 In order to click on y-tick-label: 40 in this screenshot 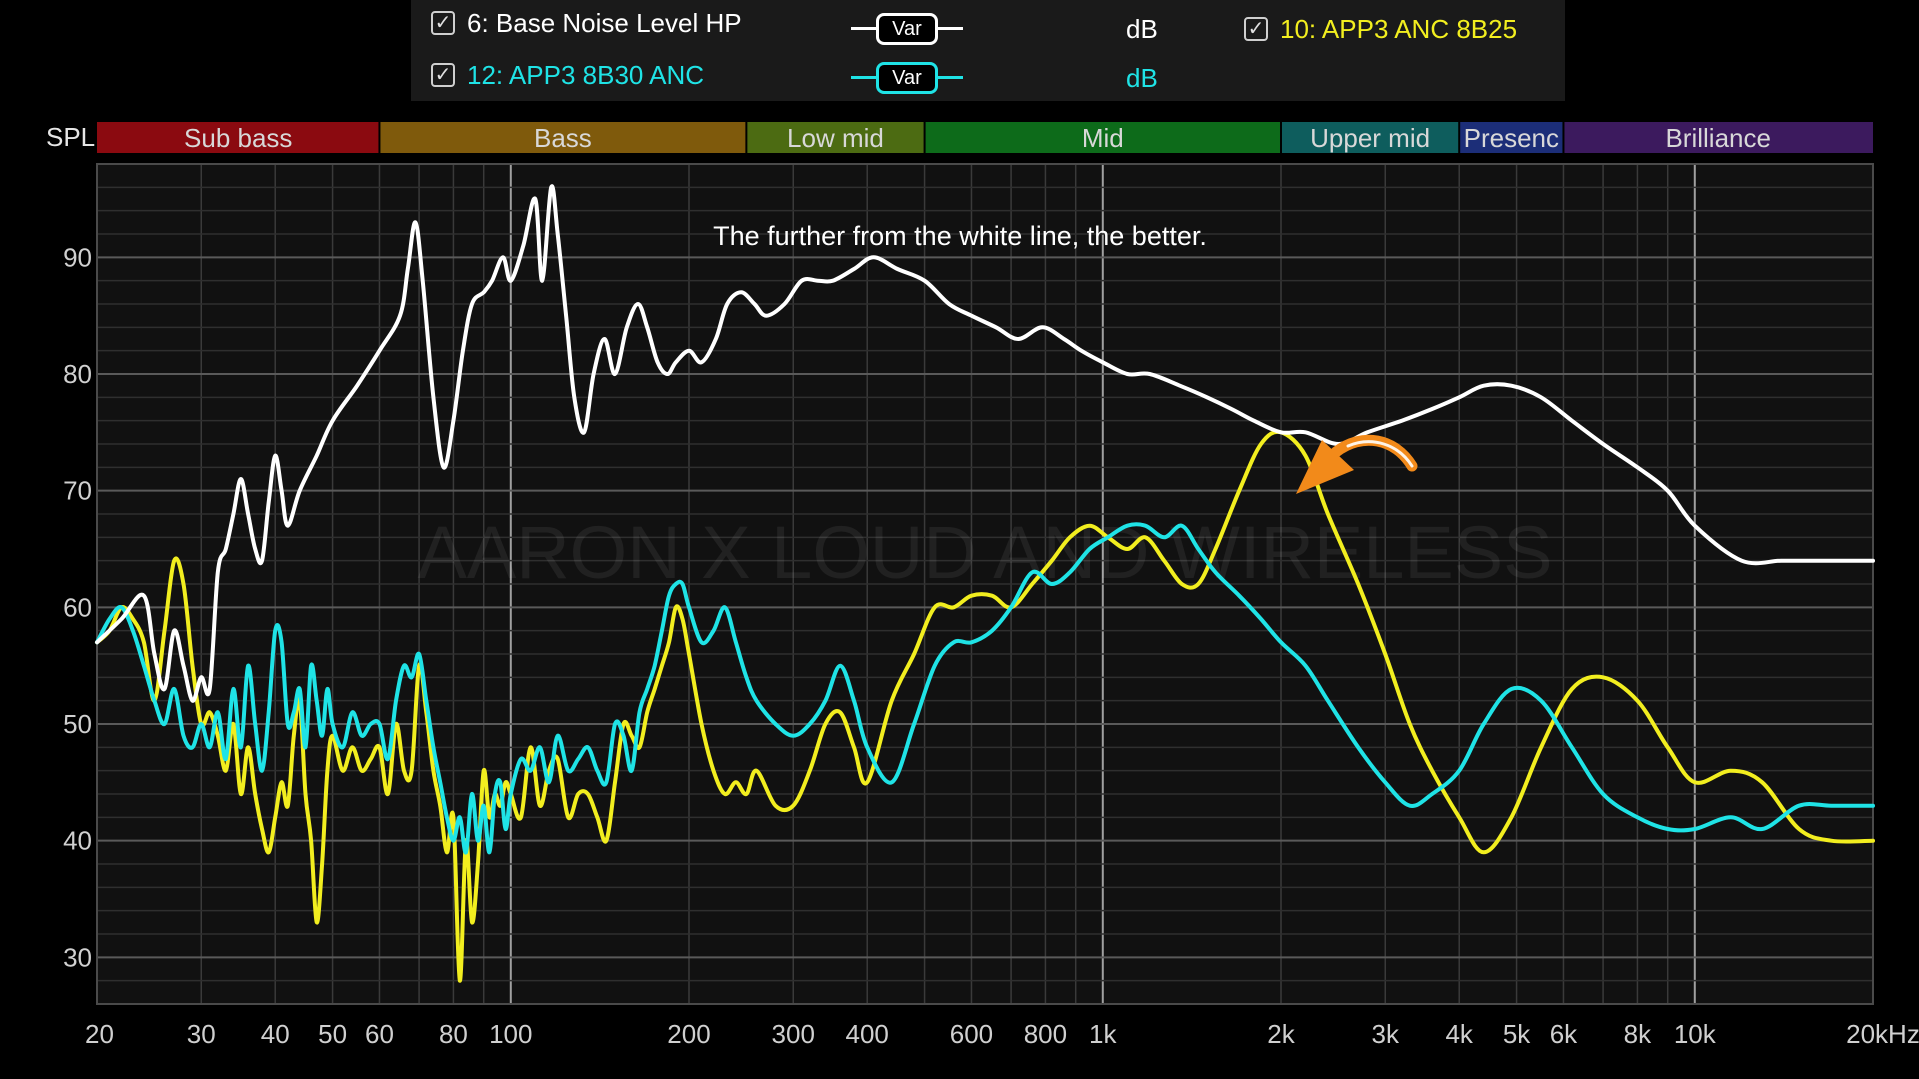, I will do `click(77, 841)`.